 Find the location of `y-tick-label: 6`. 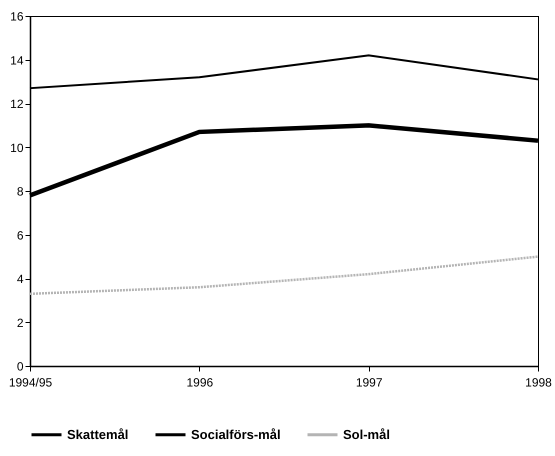

y-tick-label: 6 is located at coordinates (20, 235).